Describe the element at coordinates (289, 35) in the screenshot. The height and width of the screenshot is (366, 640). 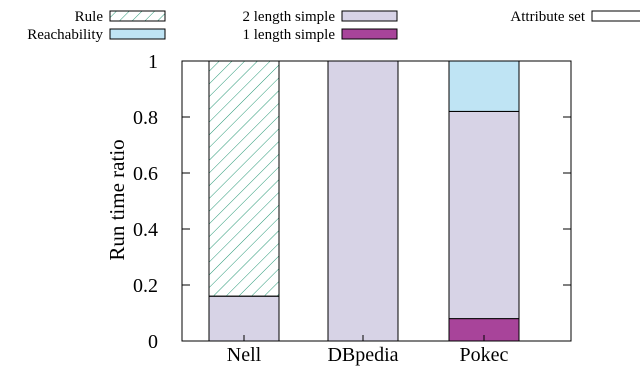
I see `legend-label: 1 length simple` at that location.